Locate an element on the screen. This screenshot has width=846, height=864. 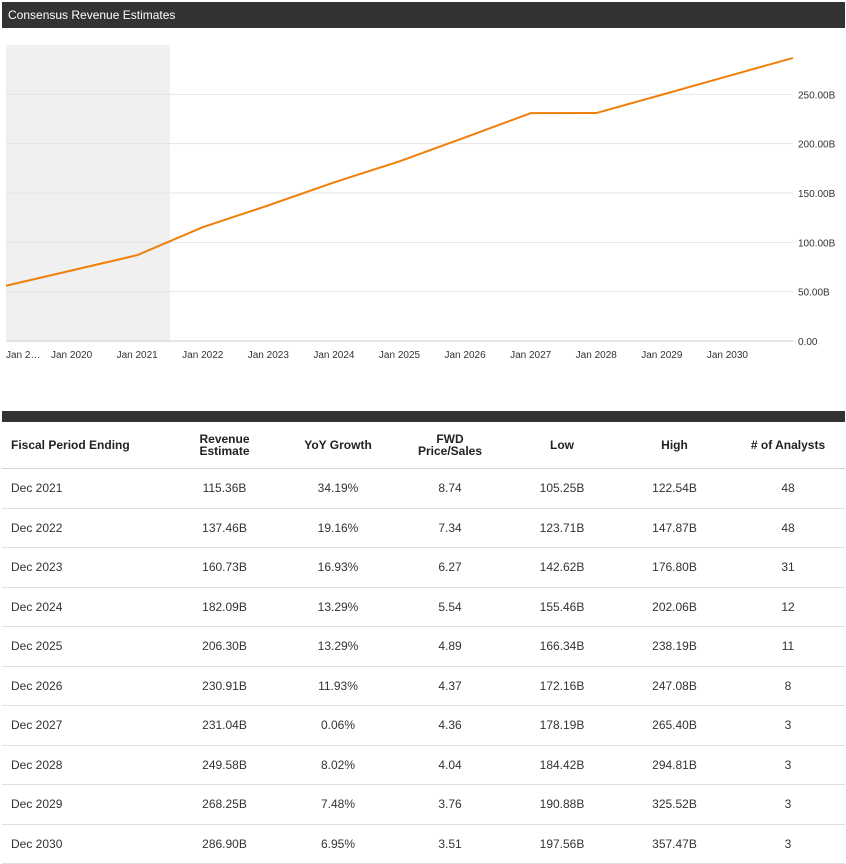
cell-high: 147.87B is located at coordinates (674, 528).